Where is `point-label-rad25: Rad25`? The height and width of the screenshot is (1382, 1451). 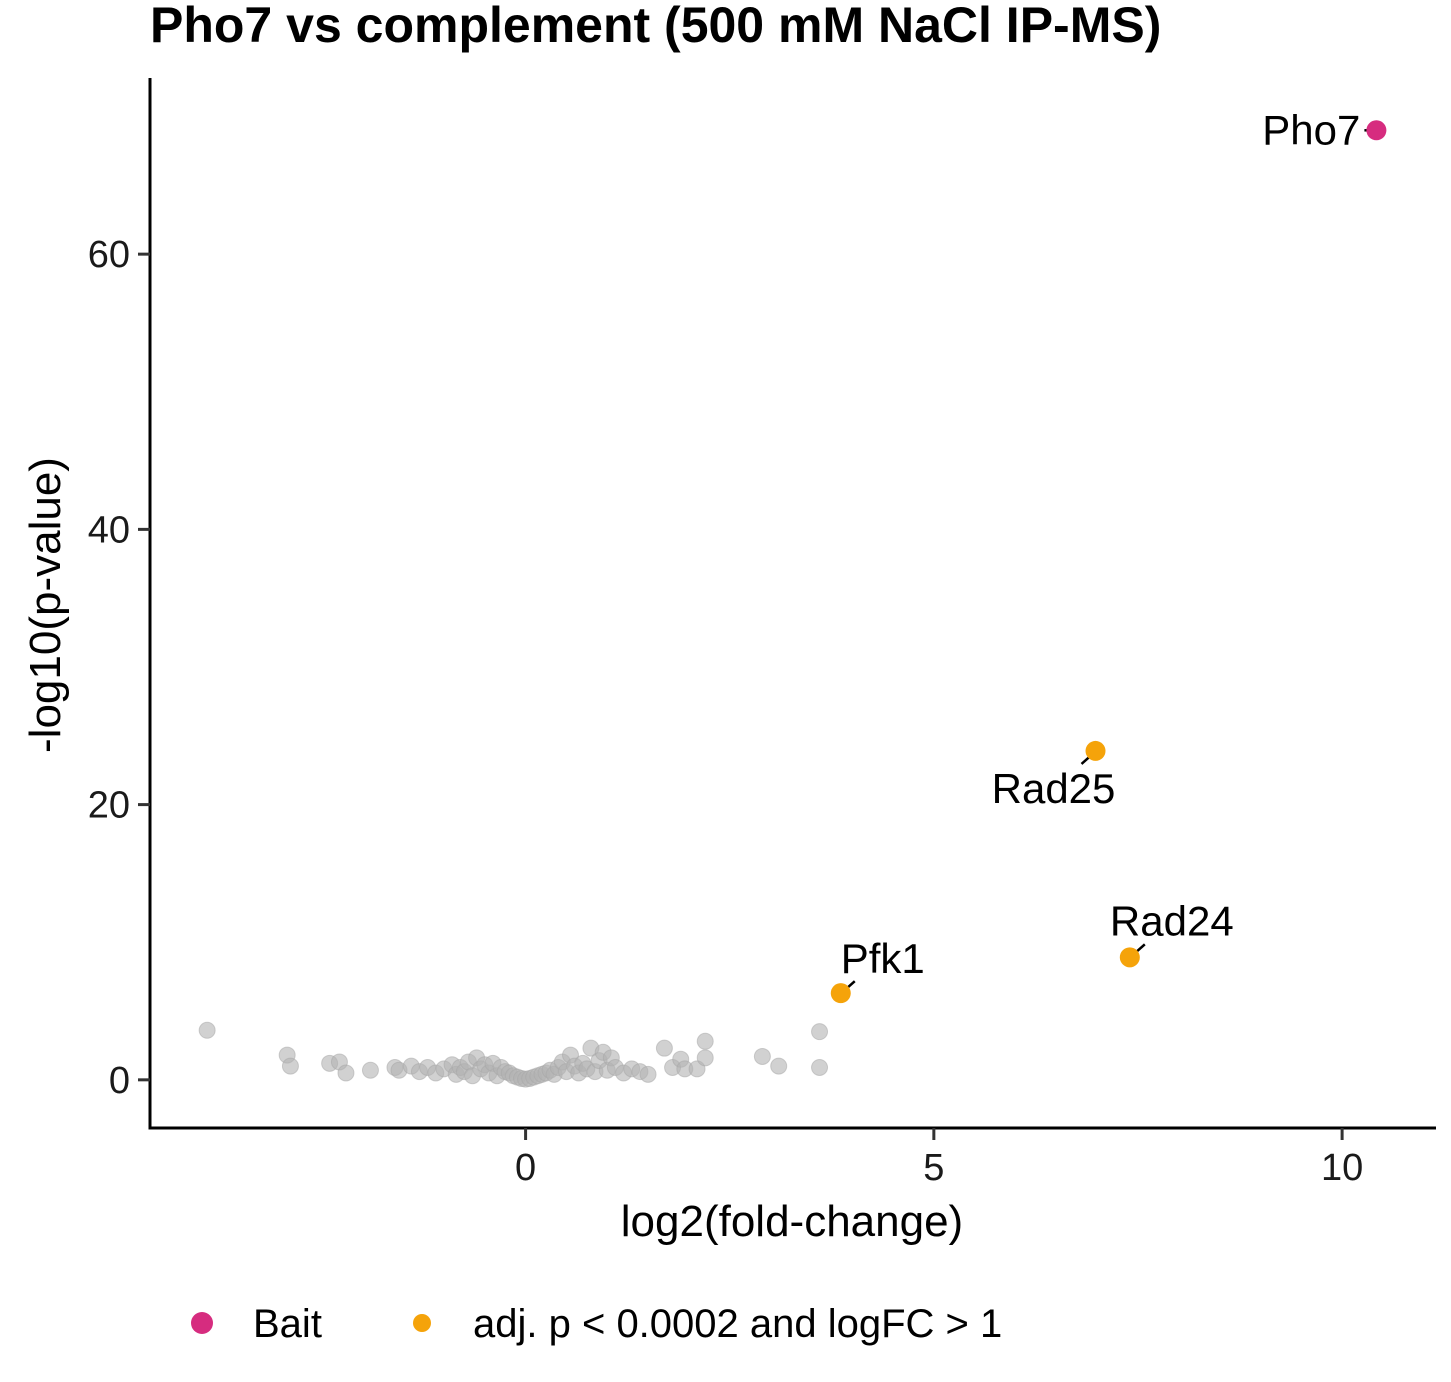
point-label-rad25: Rad25 is located at coordinates (1054, 788).